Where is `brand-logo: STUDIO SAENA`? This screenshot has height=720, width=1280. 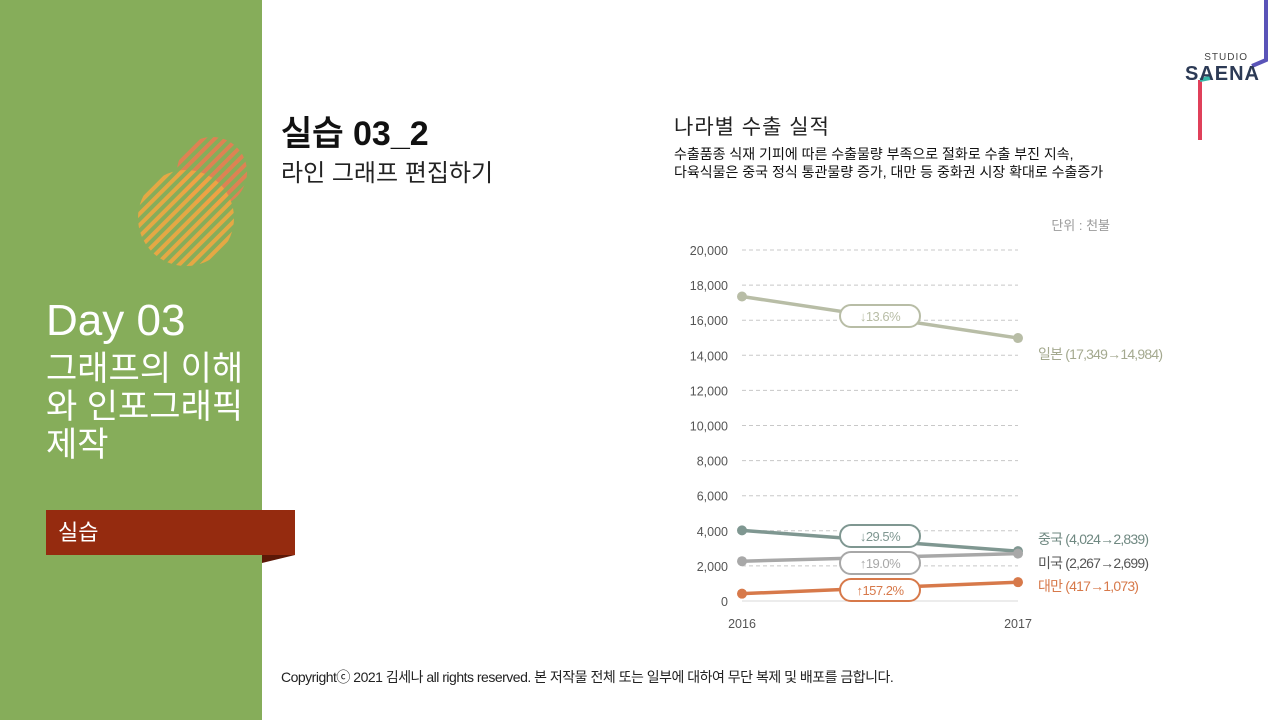
brand-logo: STUDIO SAENA is located at coordinates (1225, 70).